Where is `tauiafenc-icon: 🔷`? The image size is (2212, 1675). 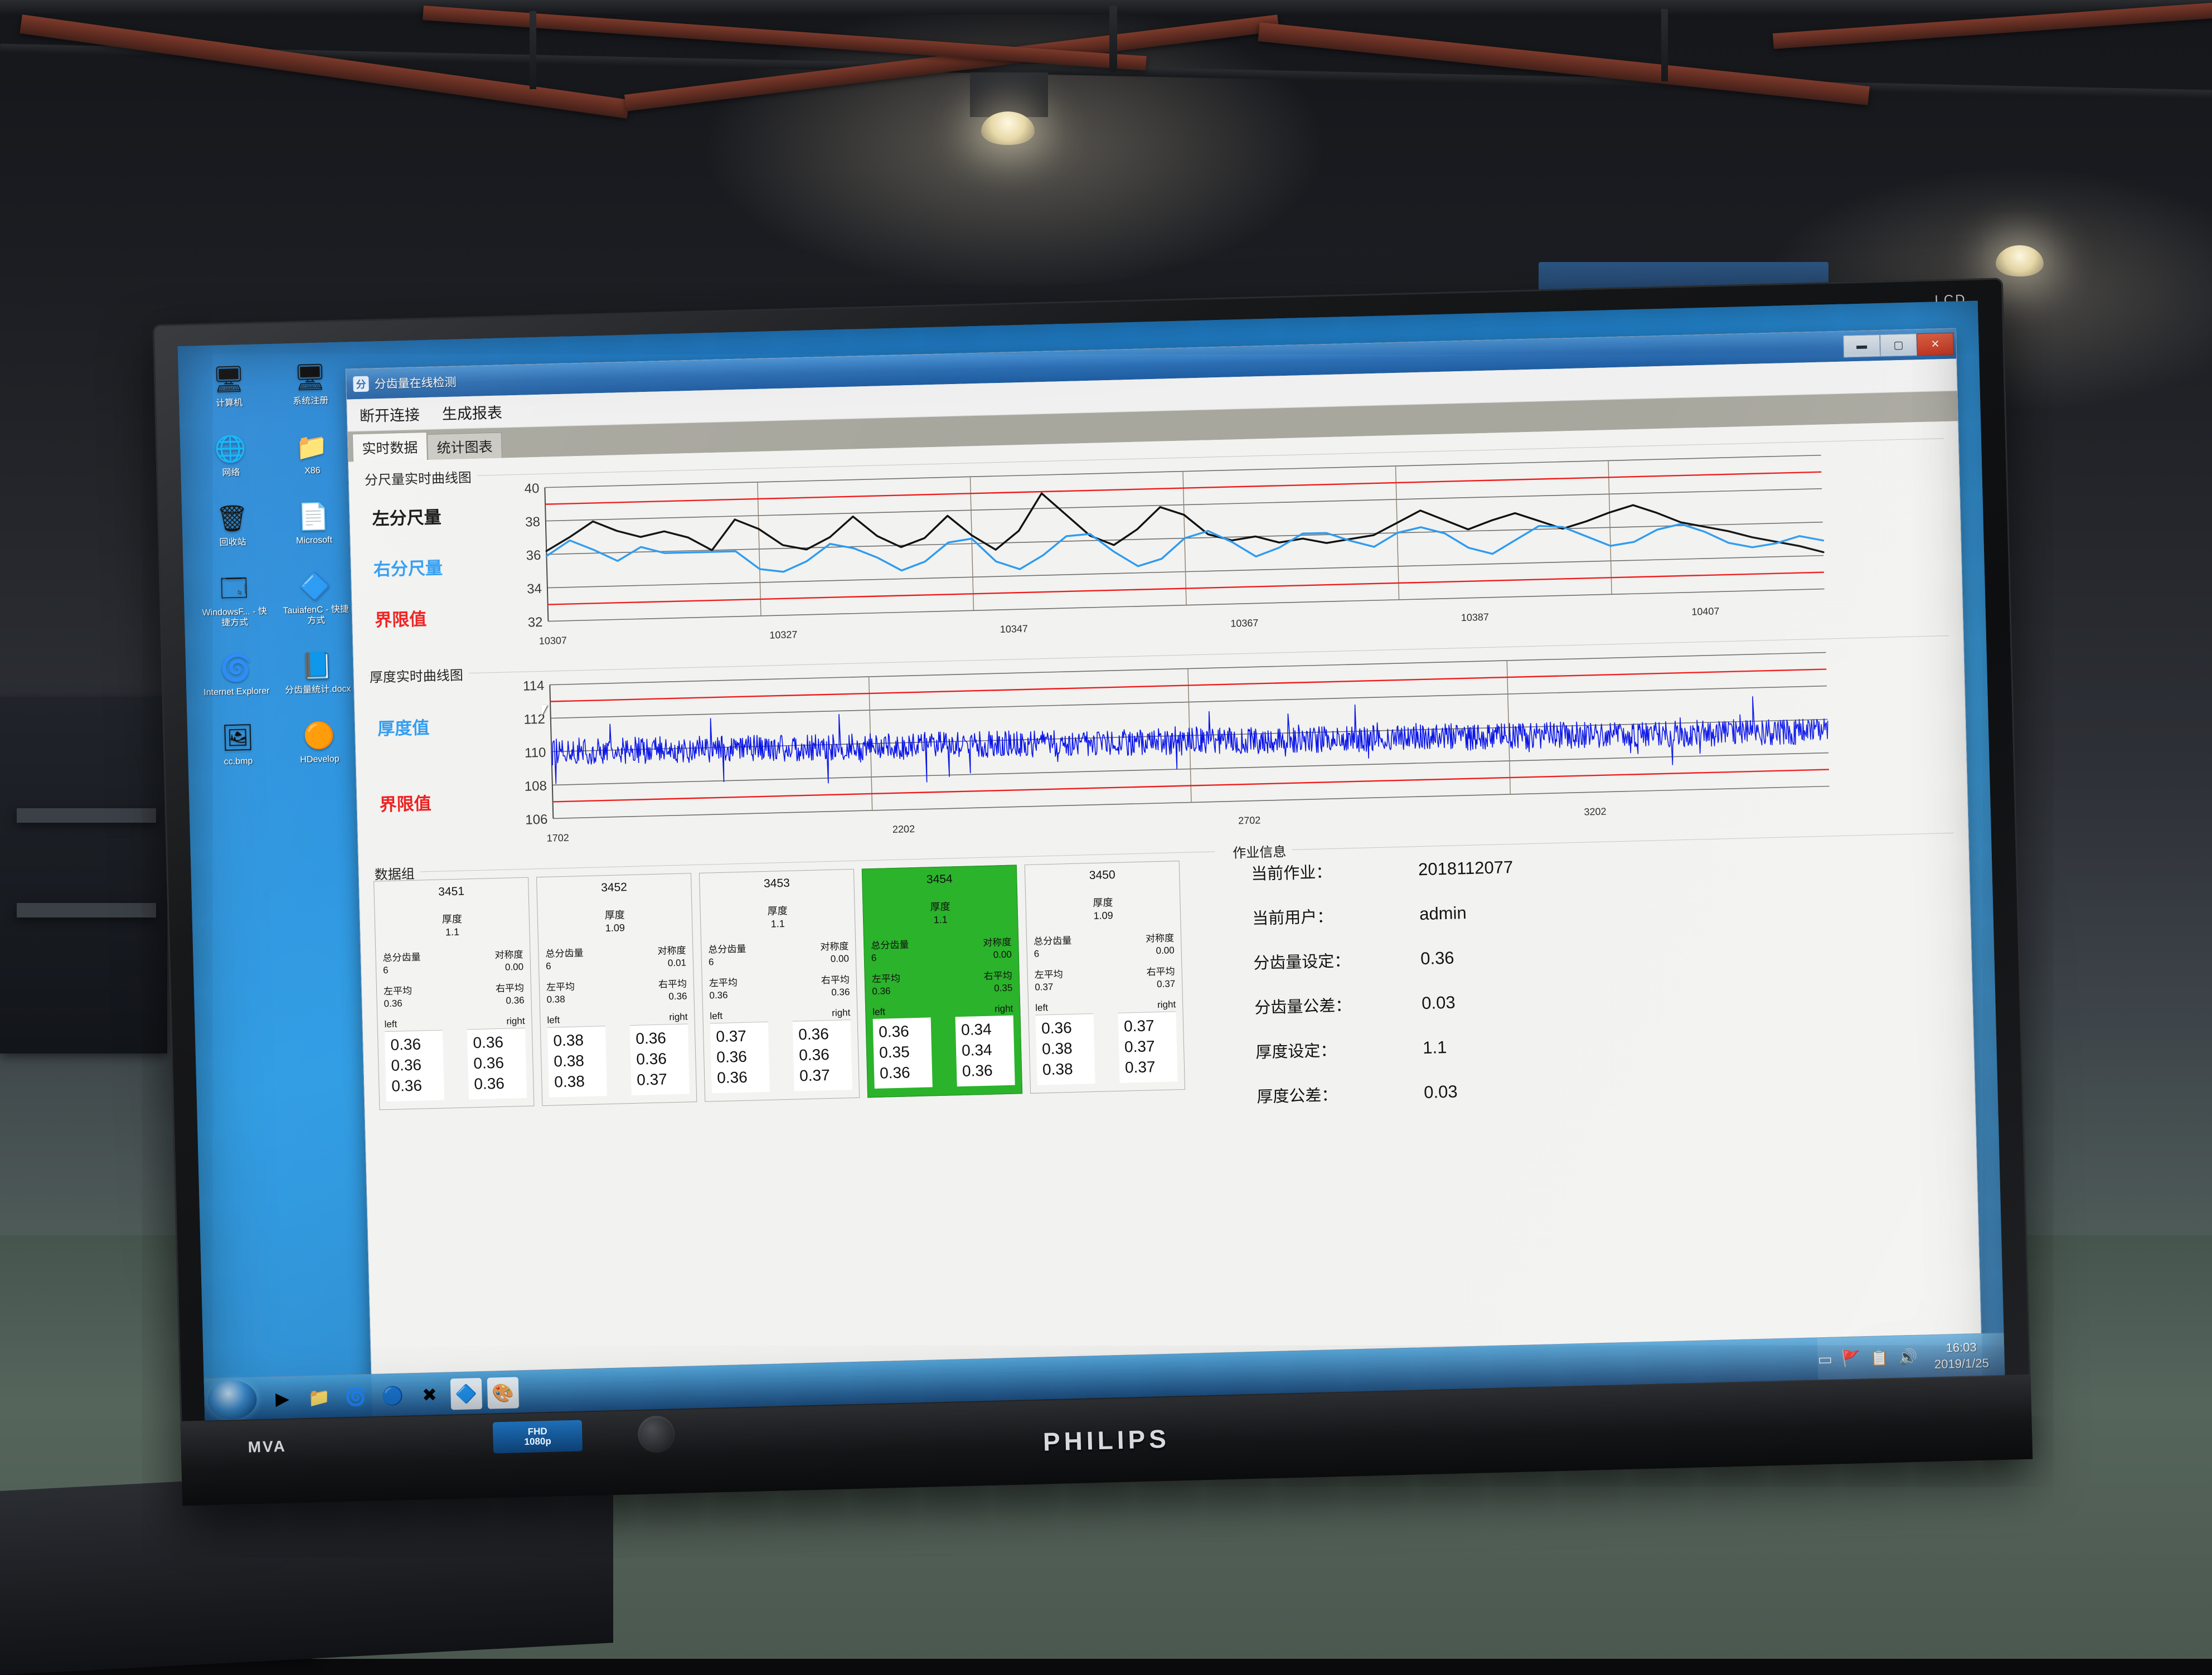
tauiafenc-icon: 🔷 is located at coordinates (315, 586).